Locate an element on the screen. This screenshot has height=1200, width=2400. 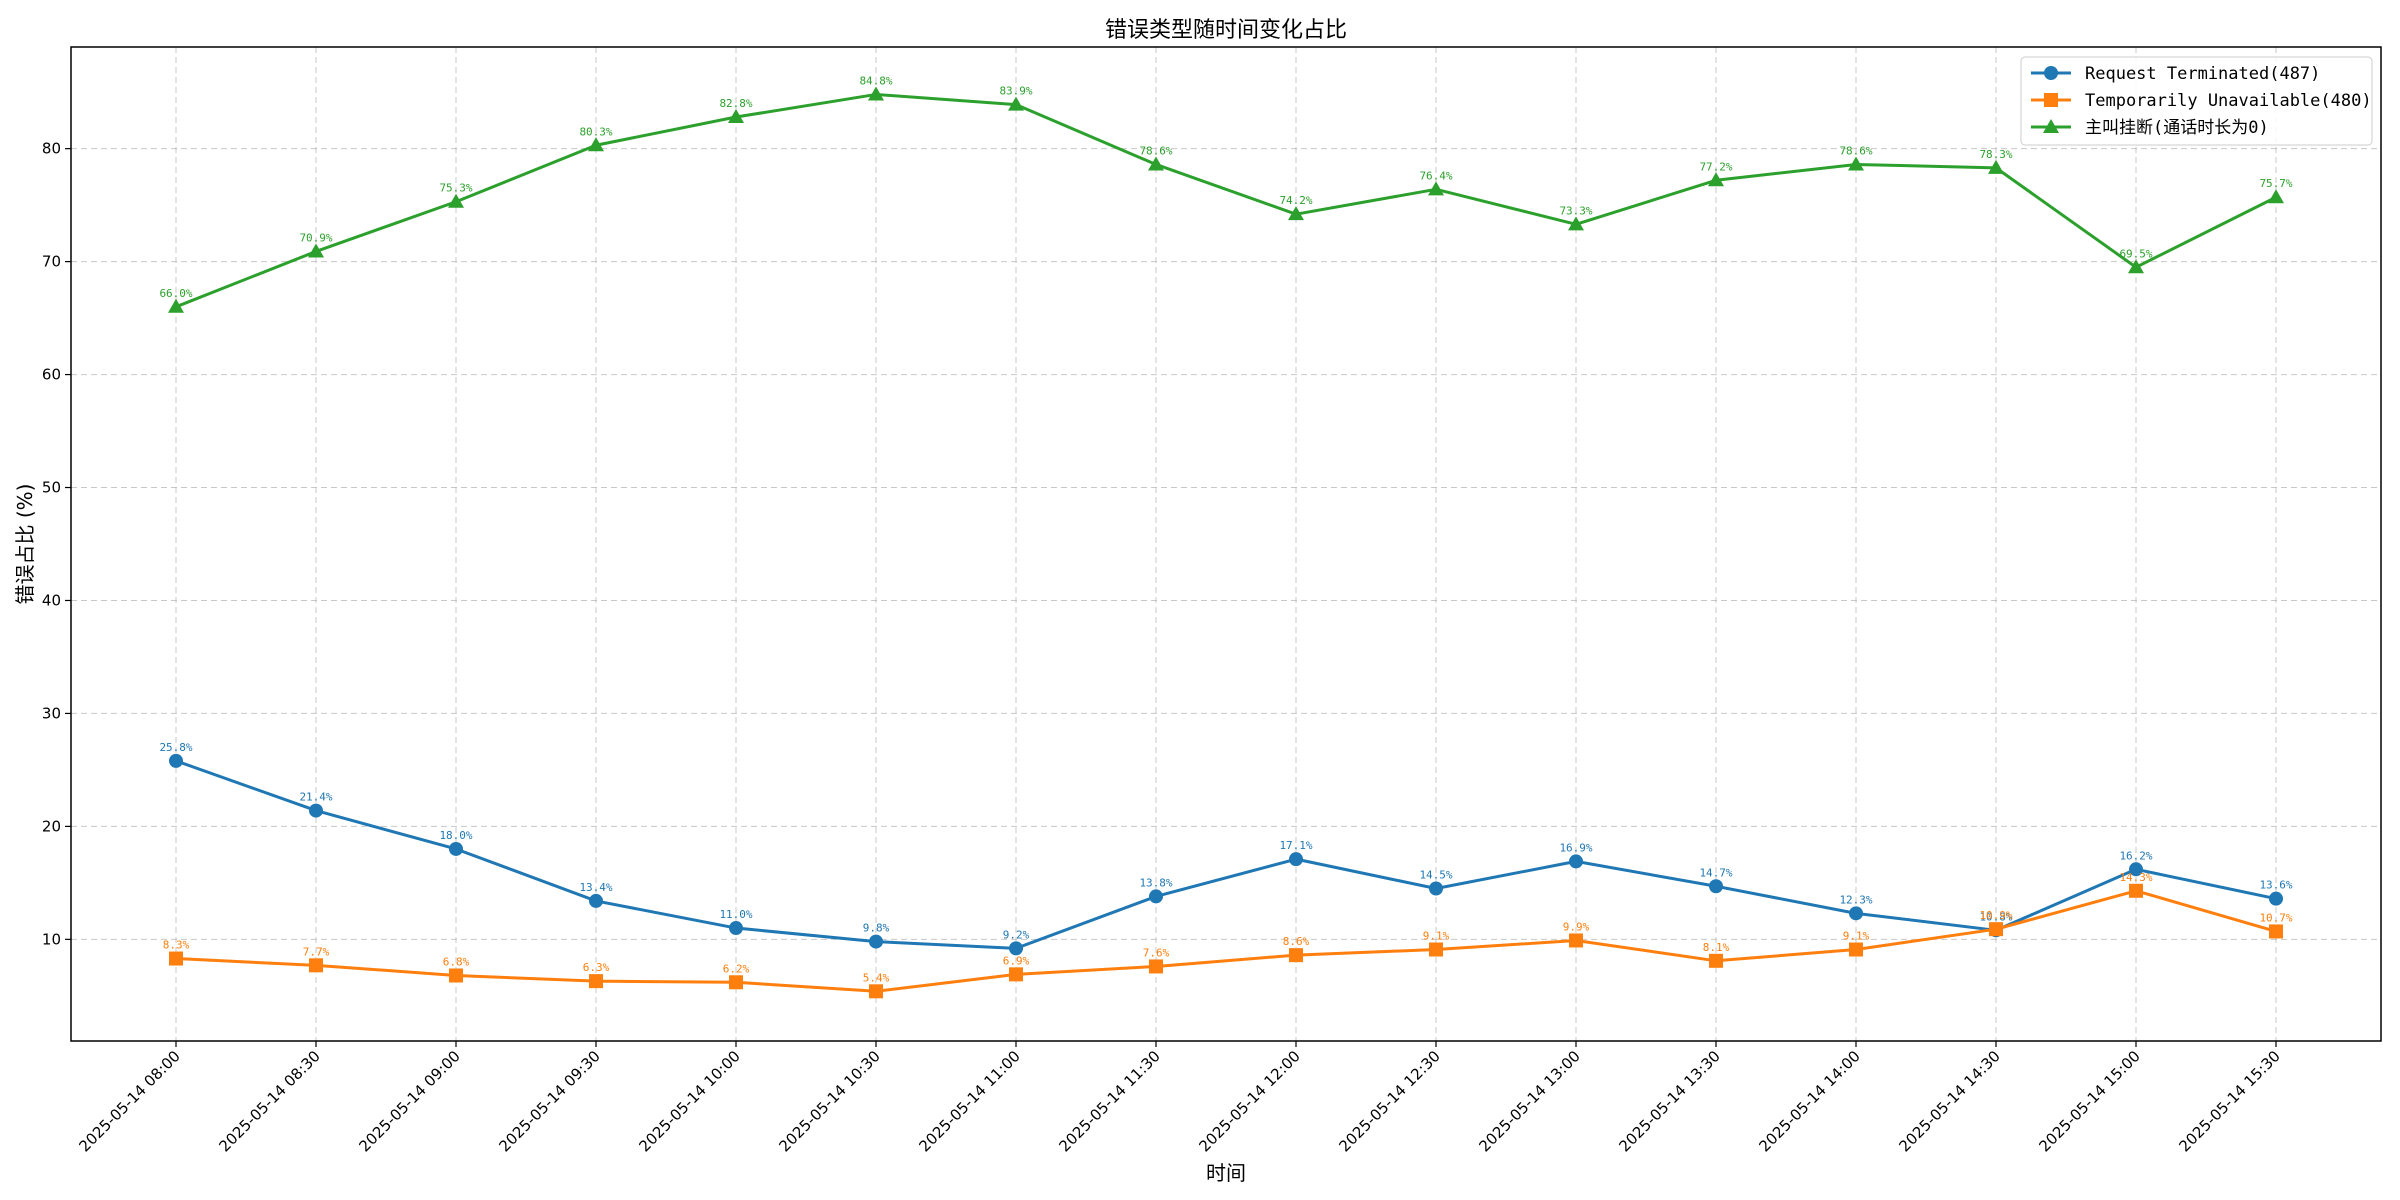
x-tick-label: 2025-05-14 15:30 is located at coordinates (2230, 1101).